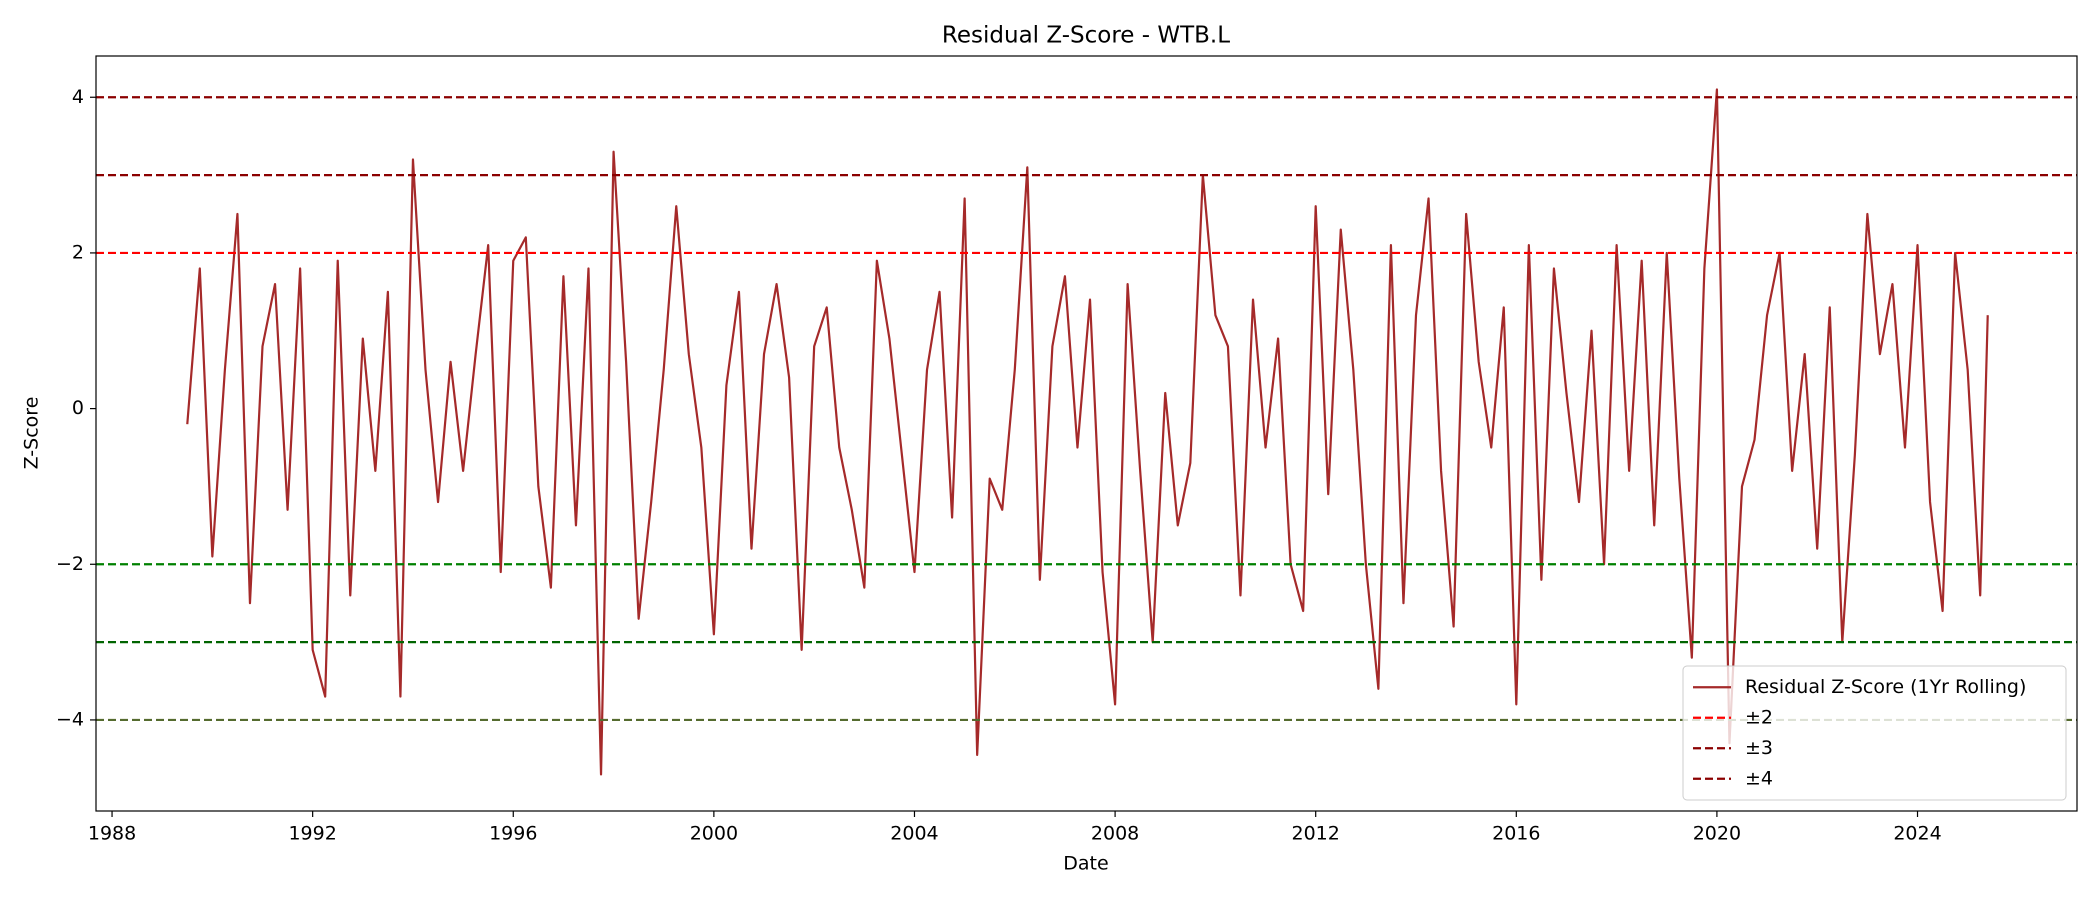 This screenshot has height=904, width=2100. Describe the element at coordinates (1086, 36) in the screenshot. I see `chart-title: Residual Z-Score - WTB.L` at that location.